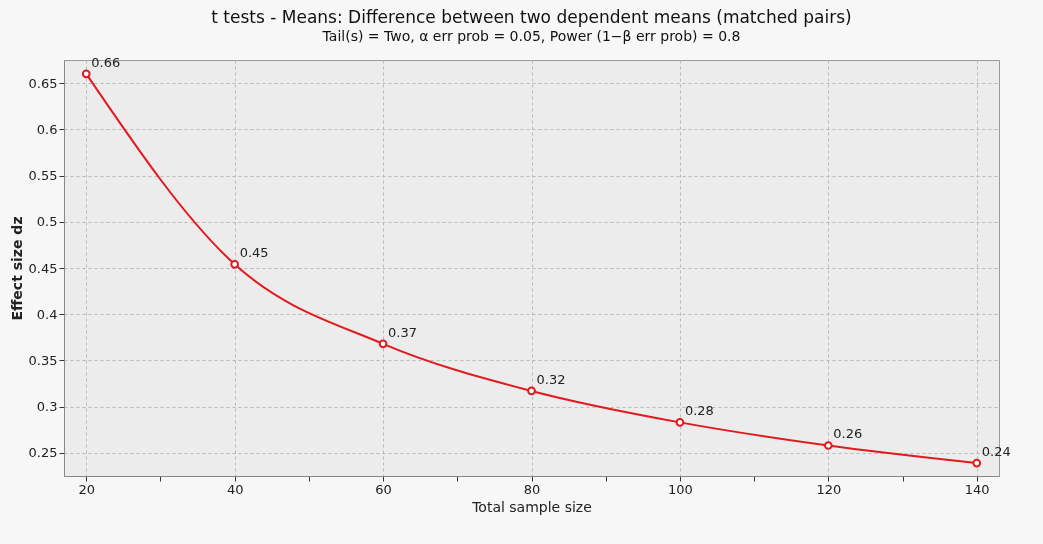  Describe the element at coordinates (680, 489) in the screenshot. I see `x-tick-label: 100` at that location.